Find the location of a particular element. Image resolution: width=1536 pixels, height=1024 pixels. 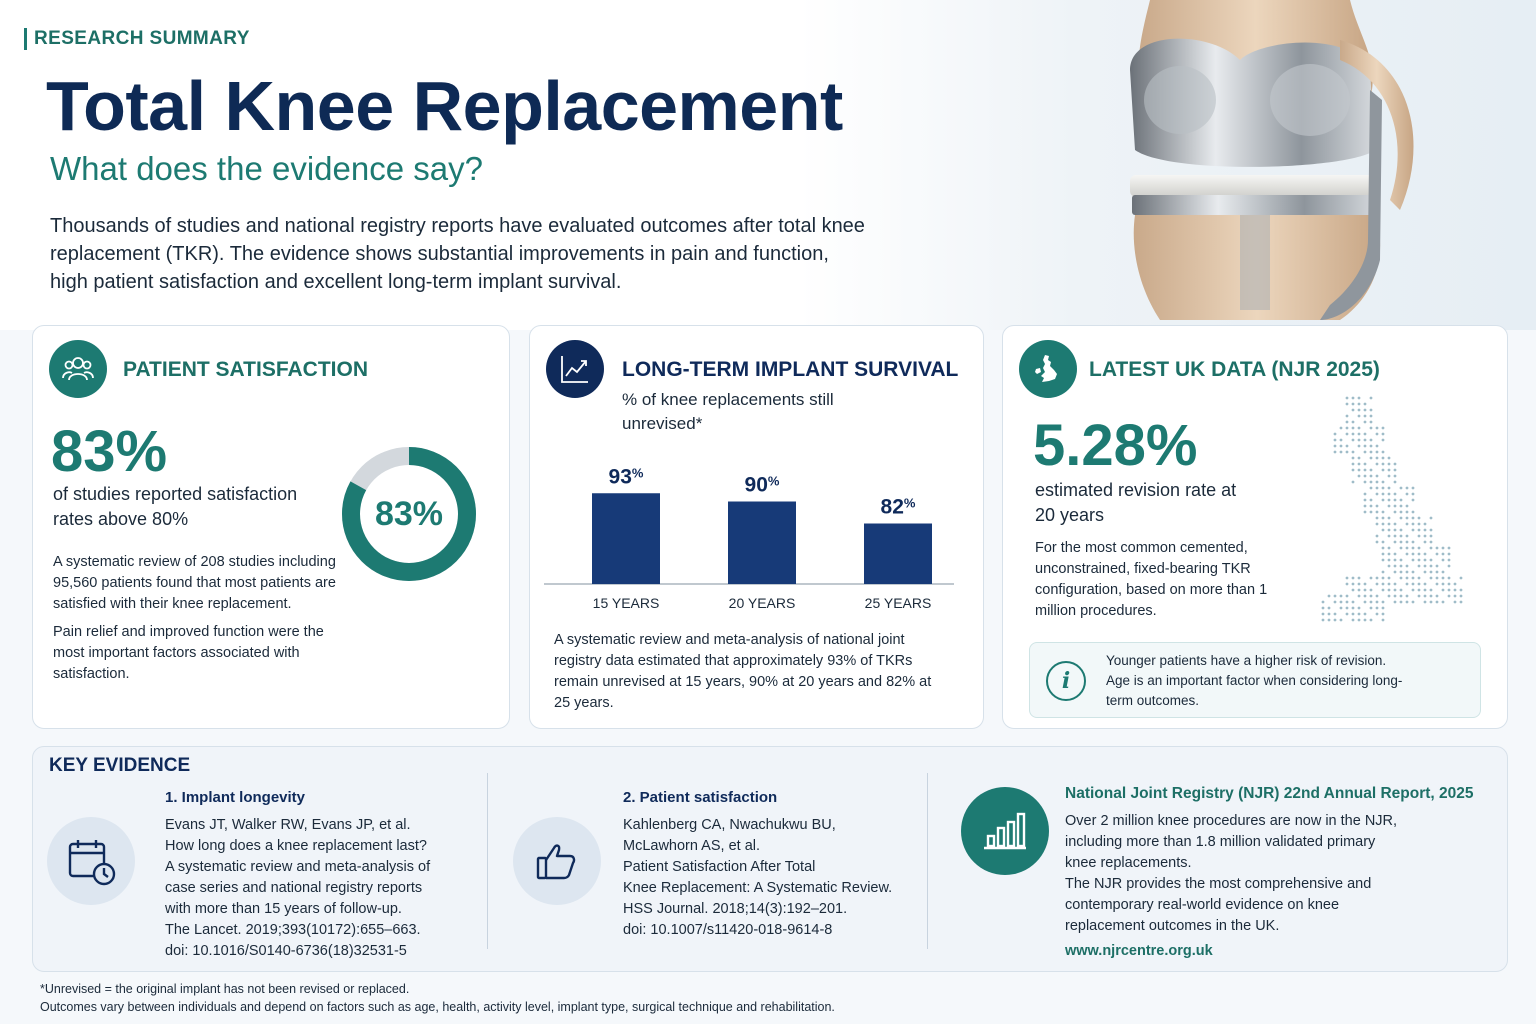

survival-heading: LONG-TERM IMPLANT SURVIVAL is located at coordinates (790, 369).